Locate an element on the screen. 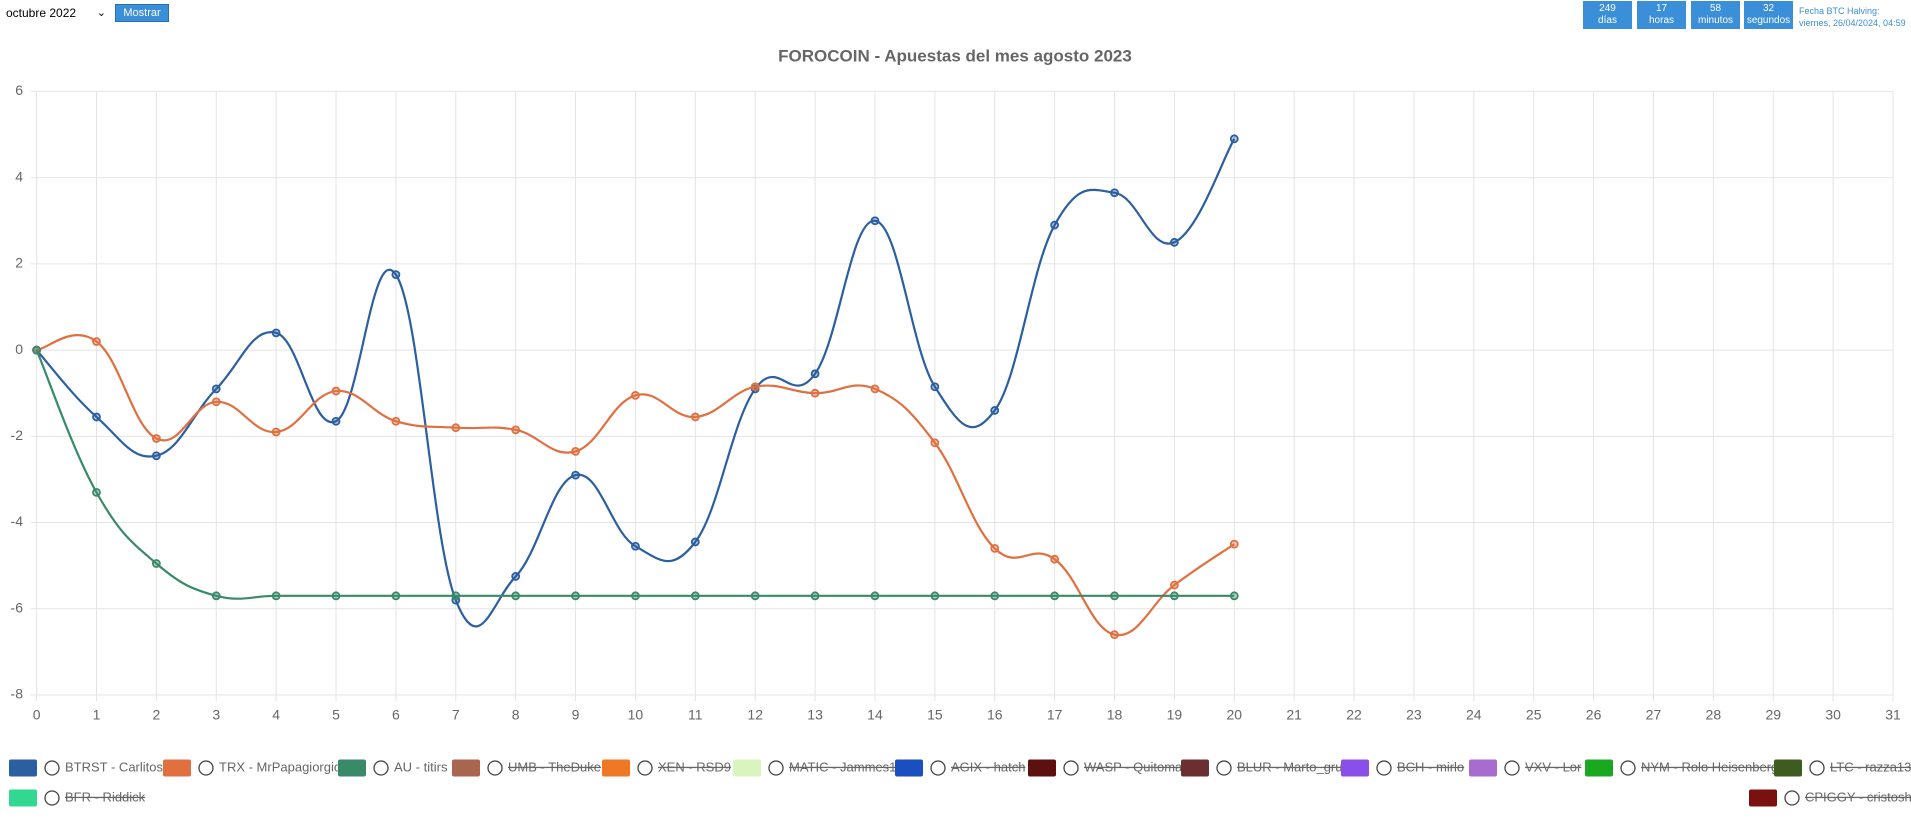 This screenshot has width=1911, height=823. x-tick-label: 6 is located at coordinates (396, 715).